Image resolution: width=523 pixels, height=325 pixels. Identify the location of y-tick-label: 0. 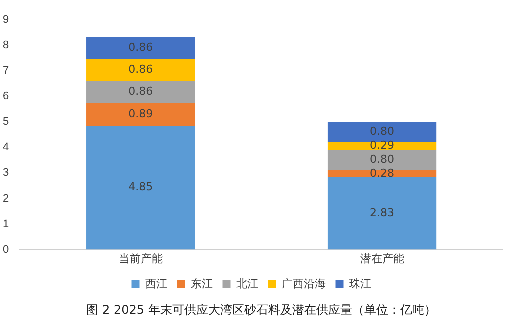
(6, 250).